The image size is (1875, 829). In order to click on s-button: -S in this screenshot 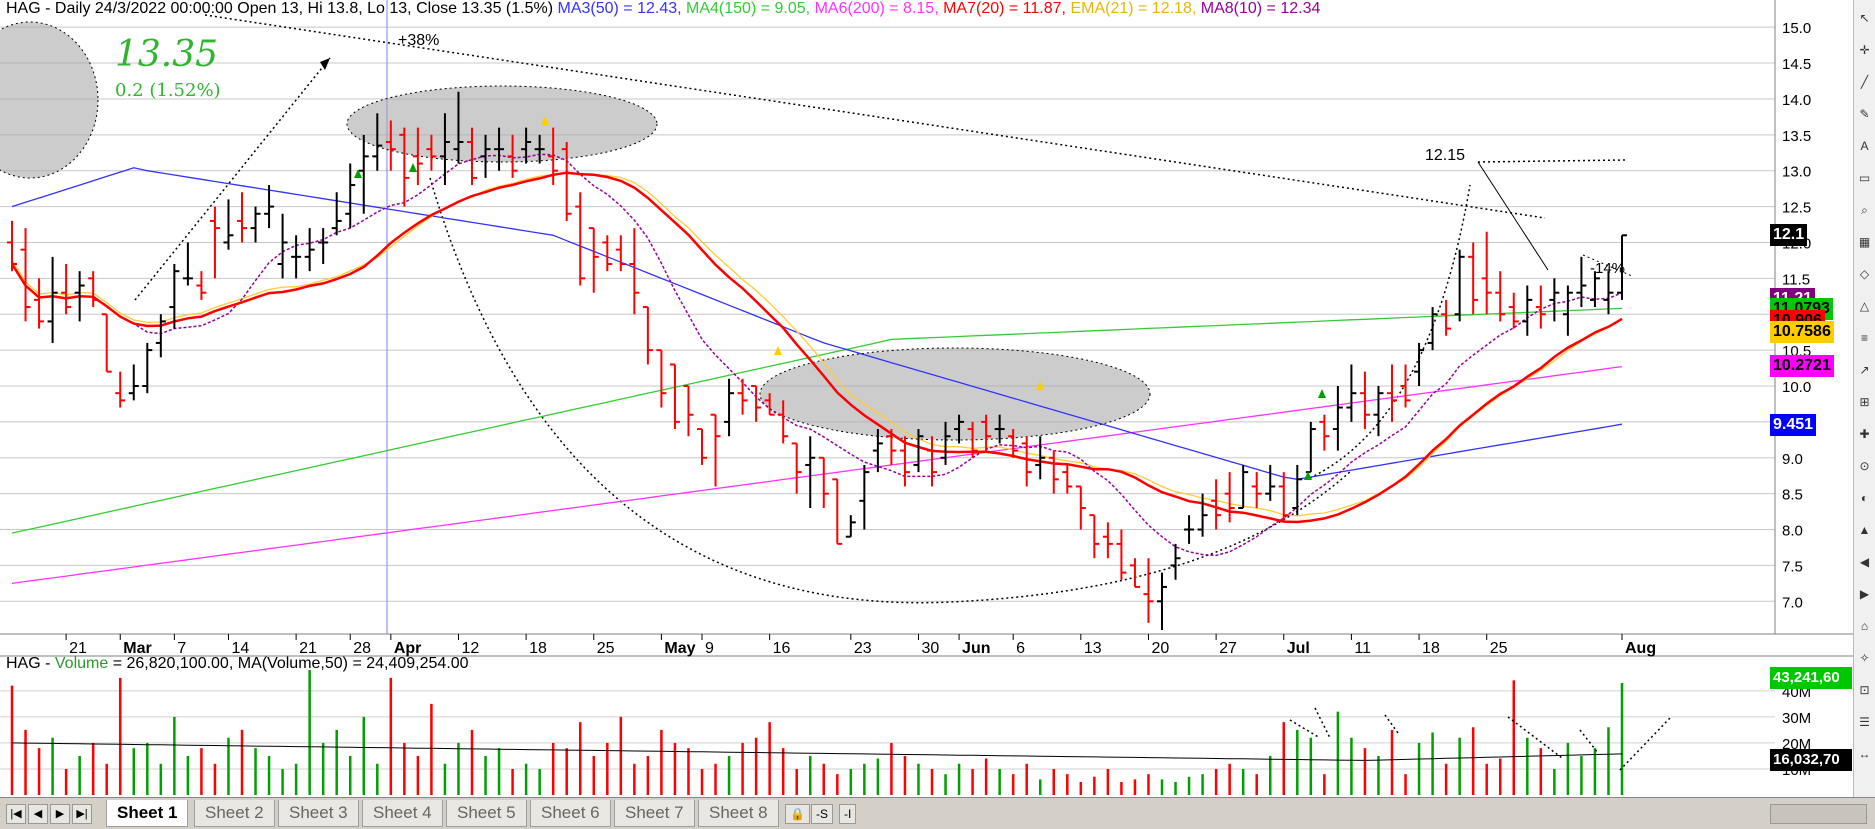, I will do `click(822, 814)`.